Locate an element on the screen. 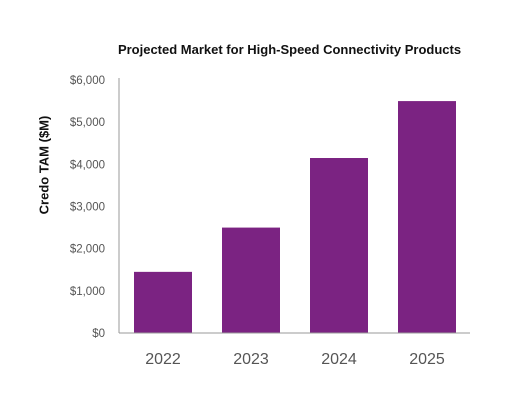 The image size is (529, 409). x-tick-label: 2025 is located at coordinates (427, 359).